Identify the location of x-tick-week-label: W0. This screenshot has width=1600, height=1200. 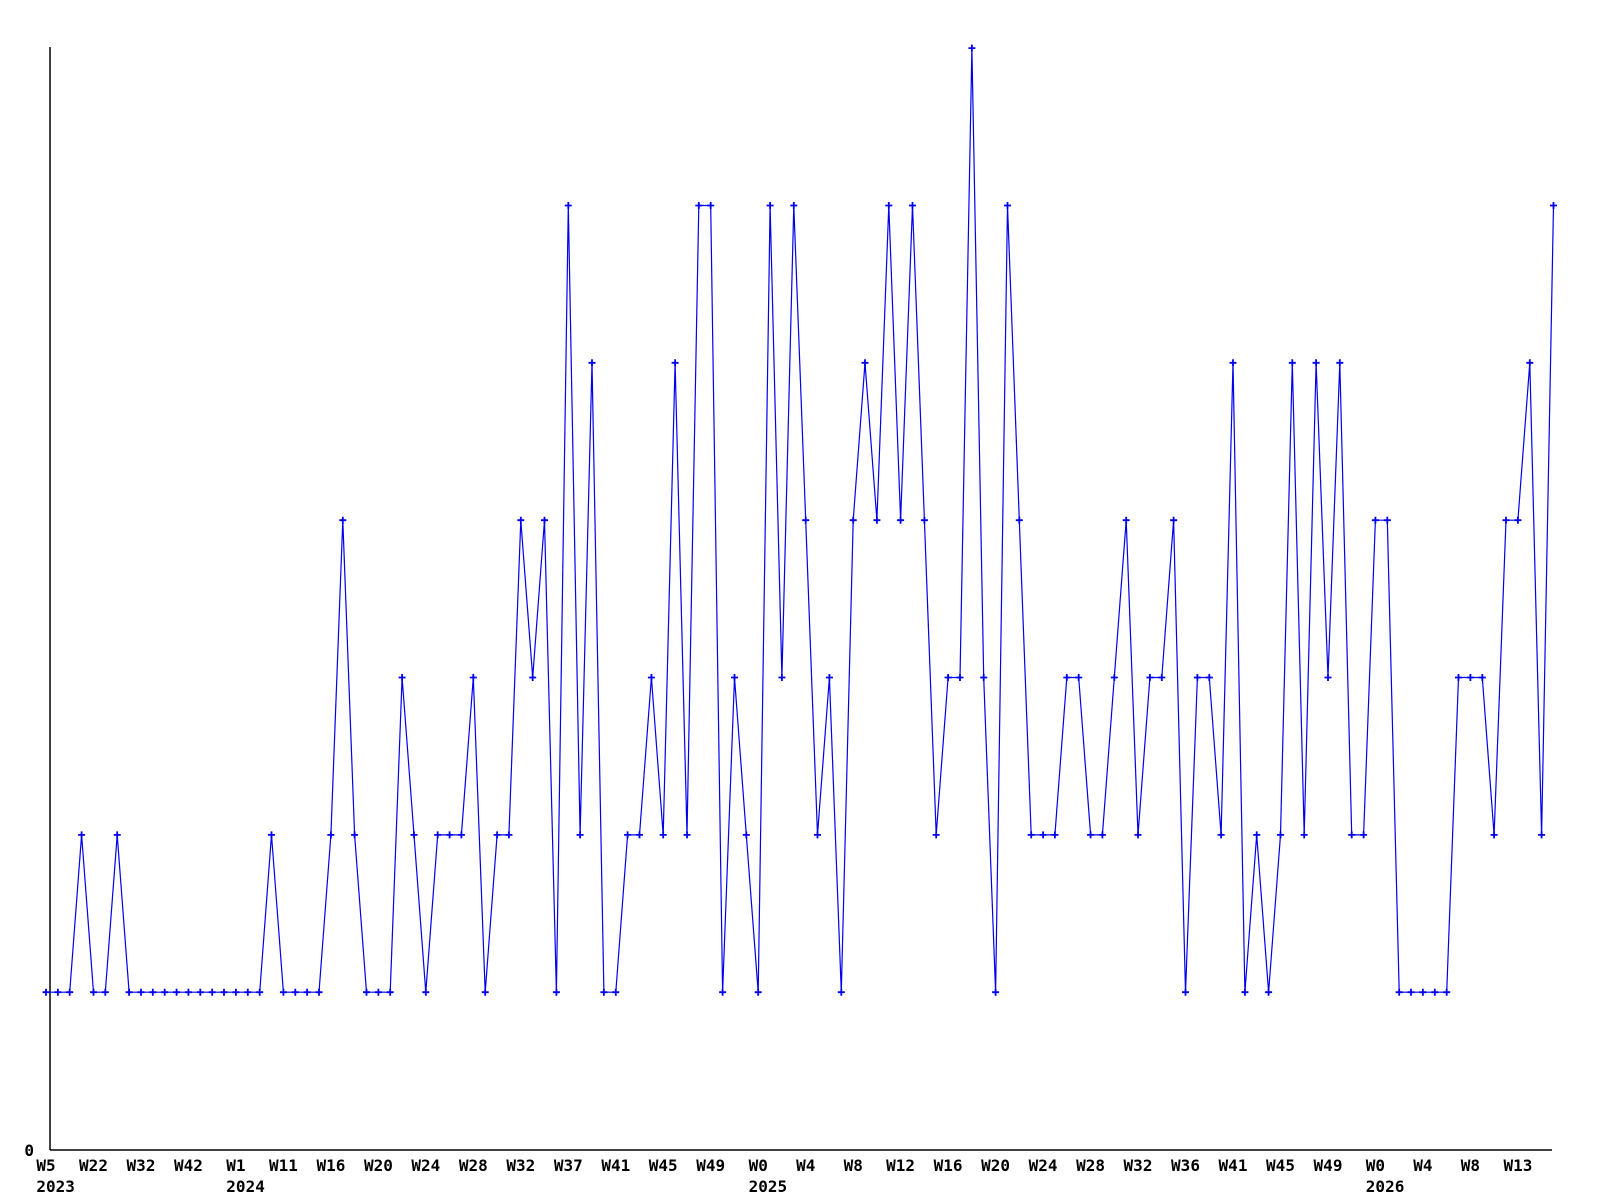
(758, 1165).